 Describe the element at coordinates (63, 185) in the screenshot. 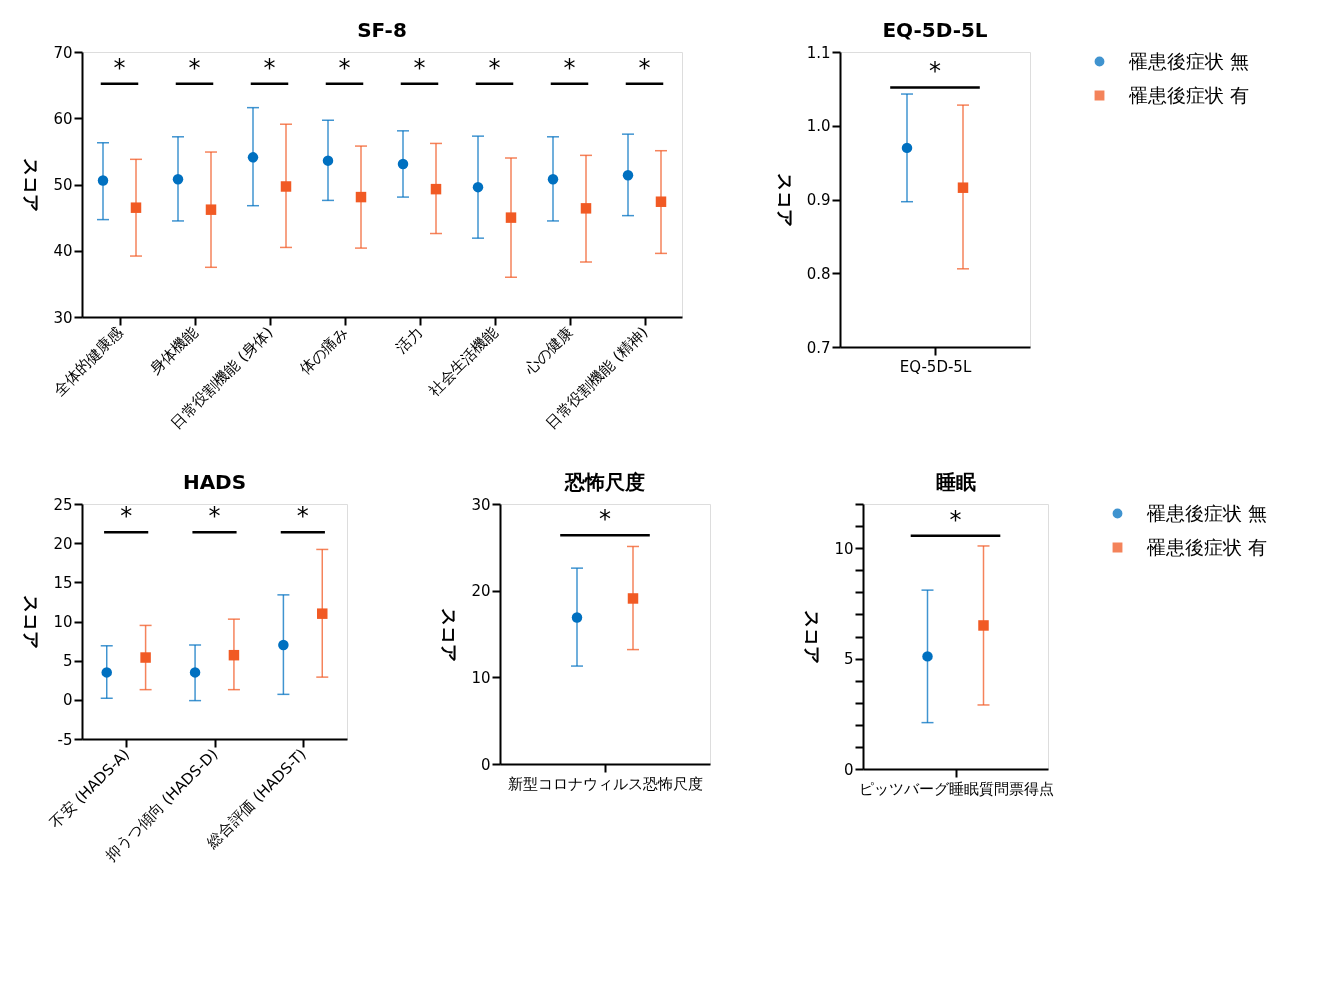

I see `y-tick-label: 50` at that location.